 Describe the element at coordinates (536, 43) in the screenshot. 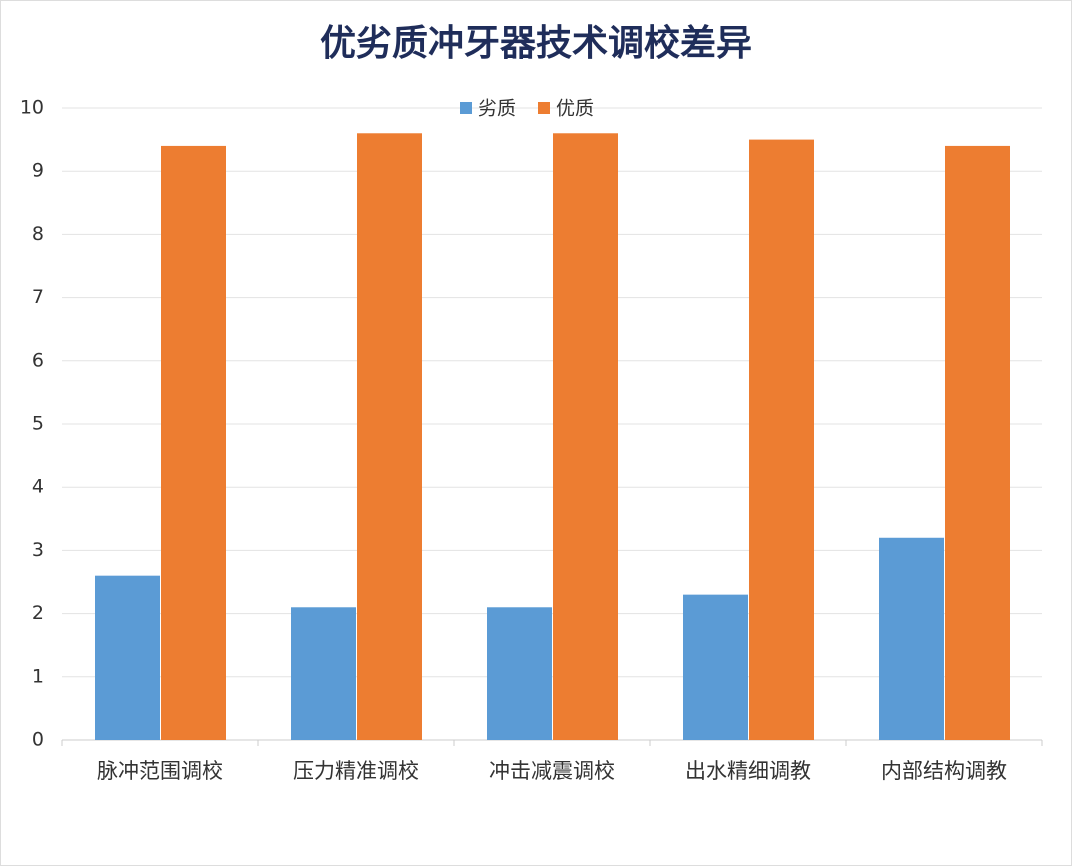

I see `chart-title: 优劣质冲牙器技术调校差异` at that location.